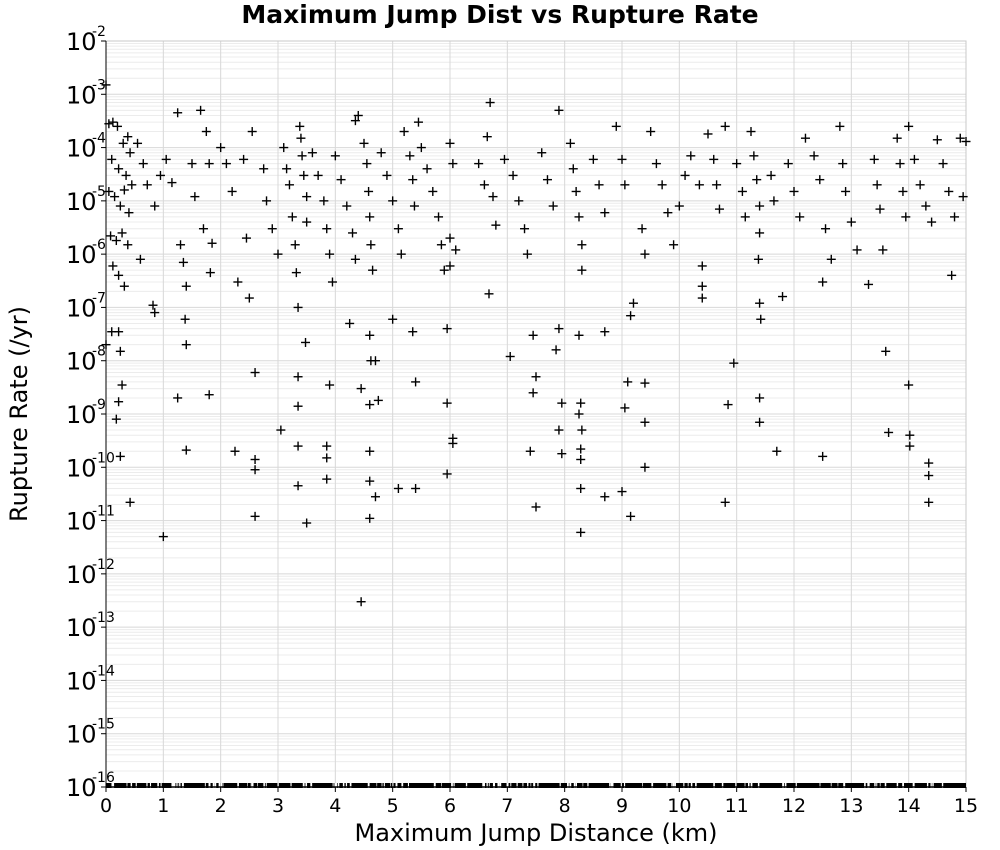 The width and height of the screenshot is (1000, 850). What do you see at coordinates (106, 806) in the screenshot?
I see `x-tick-label: 0` at bounding box center [106, 806].